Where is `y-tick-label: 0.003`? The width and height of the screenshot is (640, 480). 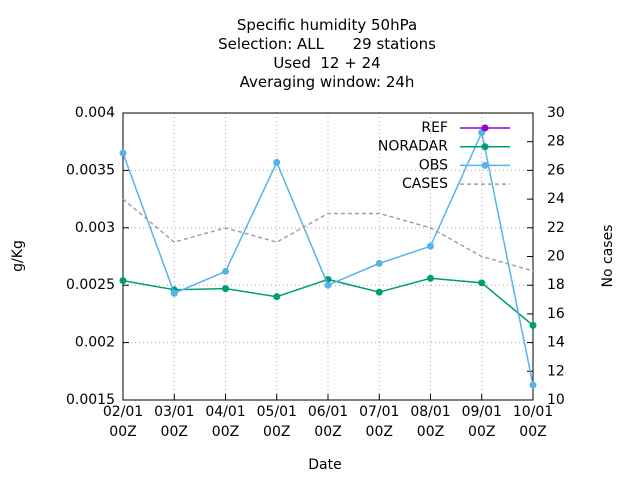 y-tick-label: 0.003 is located at coordinates (95, 228).